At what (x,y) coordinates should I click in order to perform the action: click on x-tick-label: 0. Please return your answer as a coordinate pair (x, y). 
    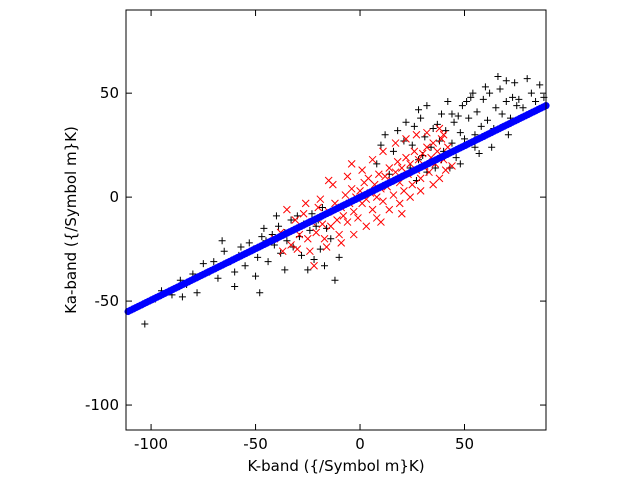
    Looking at the image, I should click on (360, 444).